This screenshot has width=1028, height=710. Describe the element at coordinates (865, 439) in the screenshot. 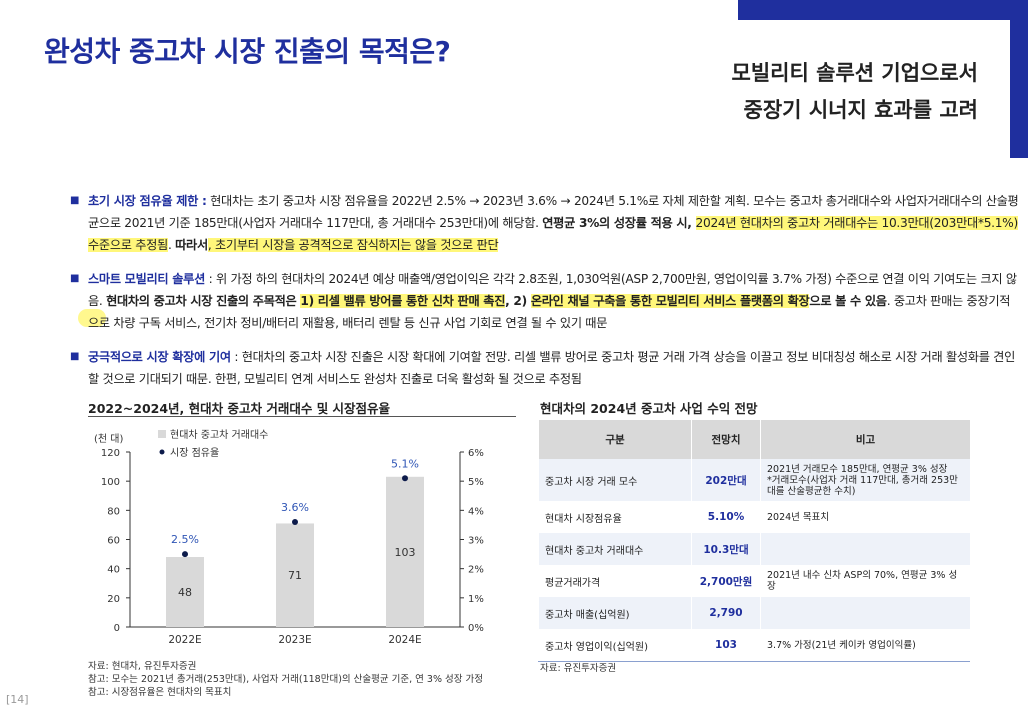

I see `header-remarks: 비고` at that location.